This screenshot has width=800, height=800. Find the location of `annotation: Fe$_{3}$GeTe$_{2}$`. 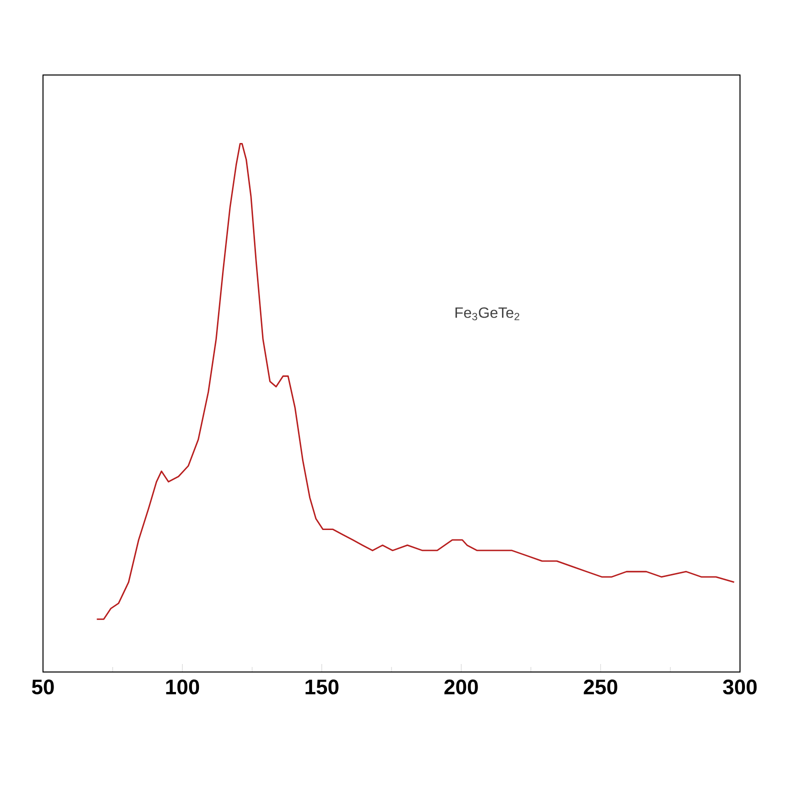

annotation: Fe$_{3}$GeTe$_{2}$ is located at coordinates (488, 313).